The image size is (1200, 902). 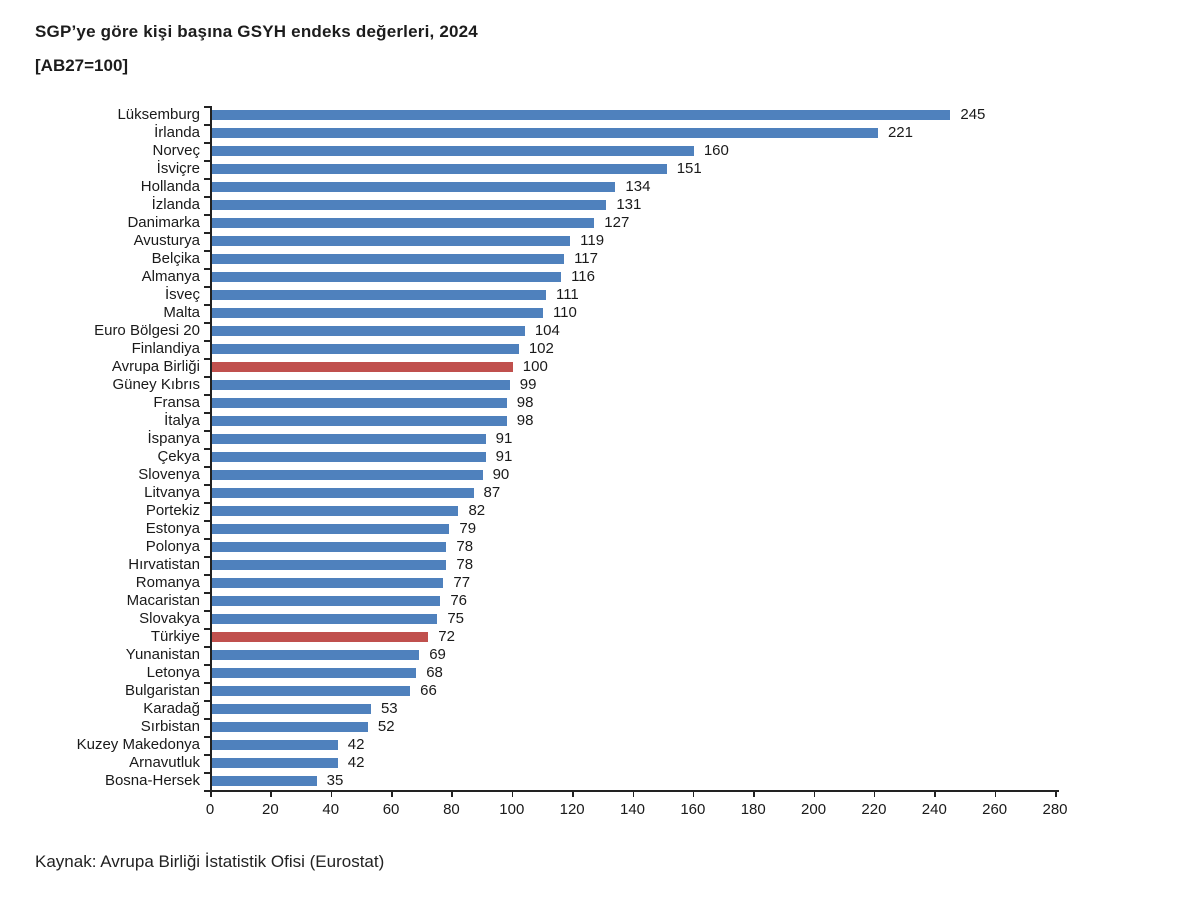 What do you see at coordinates (525, 420) in the screenshot?
I see `value-label: 98` at bounding box center [525, 420].